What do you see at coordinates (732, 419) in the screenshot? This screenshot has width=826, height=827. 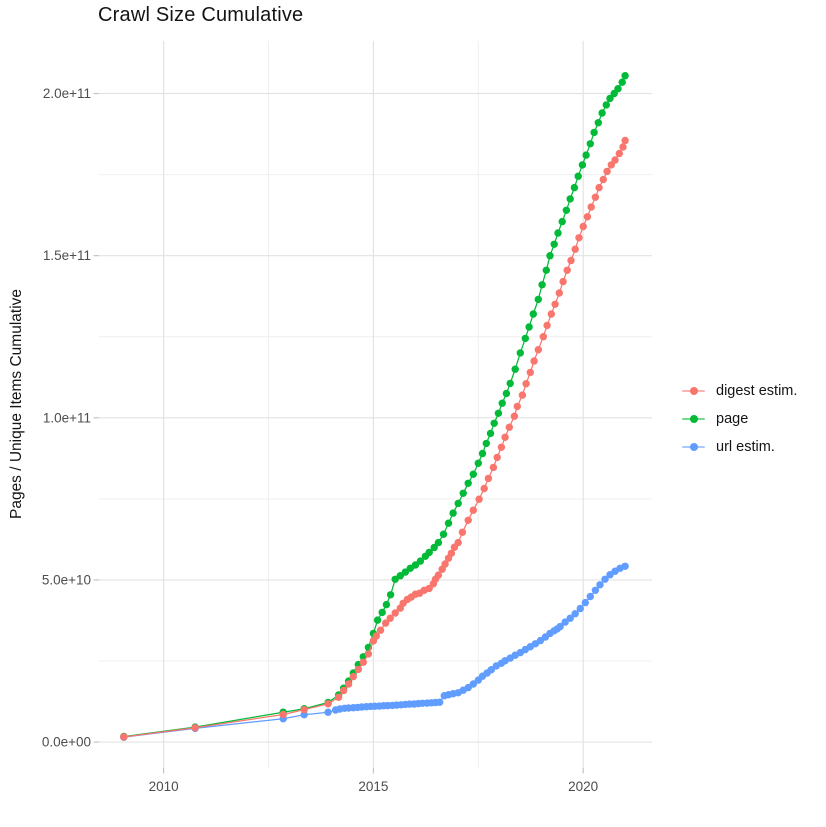 I see `legend-label: page` at bounding box center [732, 419].